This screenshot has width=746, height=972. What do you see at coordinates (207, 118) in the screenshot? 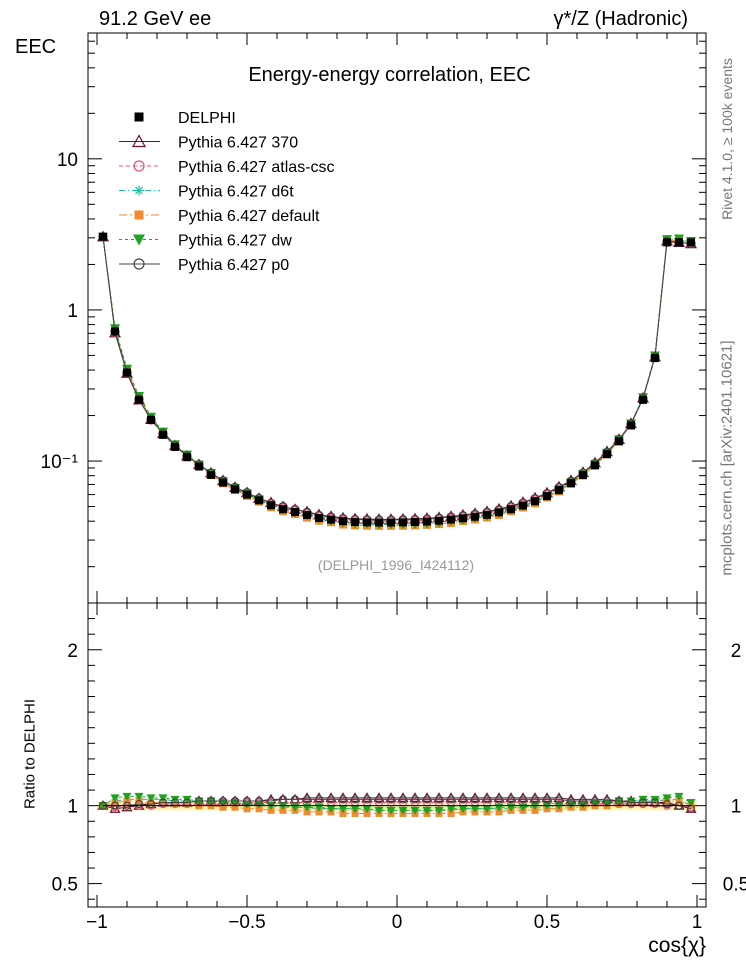
I see `legend-label: DELPHI` at bounding box center [207, 118].